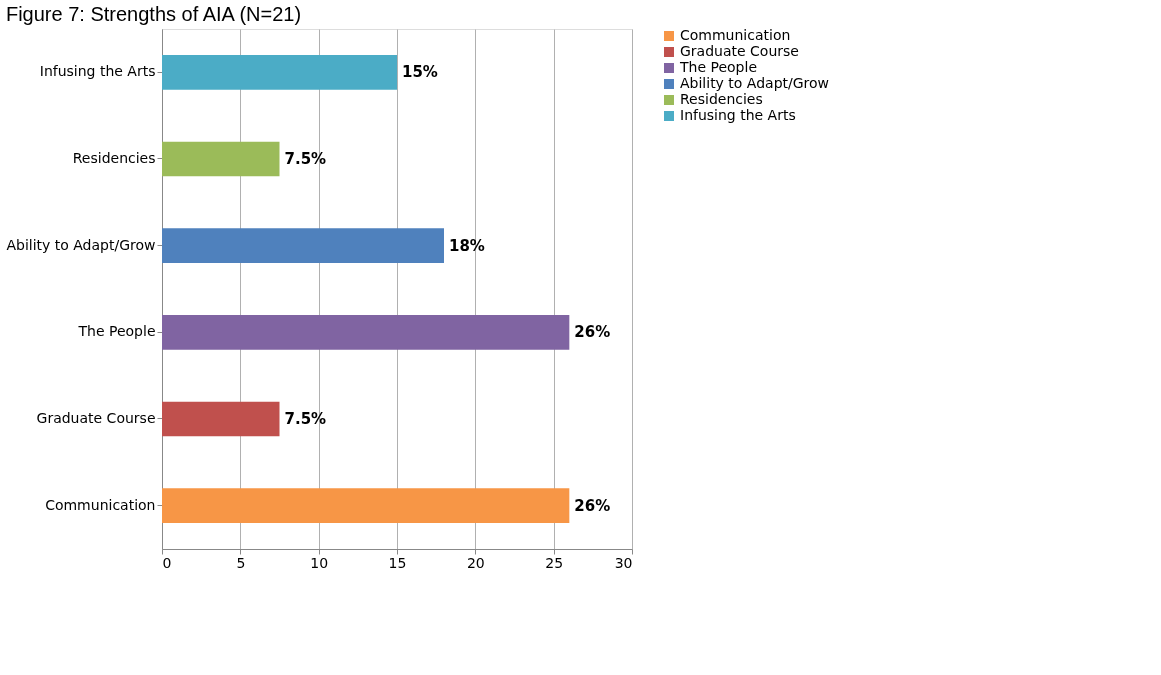 This screenshot has width=1161, height=675. What do you see at coordinates (116, 331) in the screenshot?
I see `y-tick-label: The People` at bounding box center [116, 331].